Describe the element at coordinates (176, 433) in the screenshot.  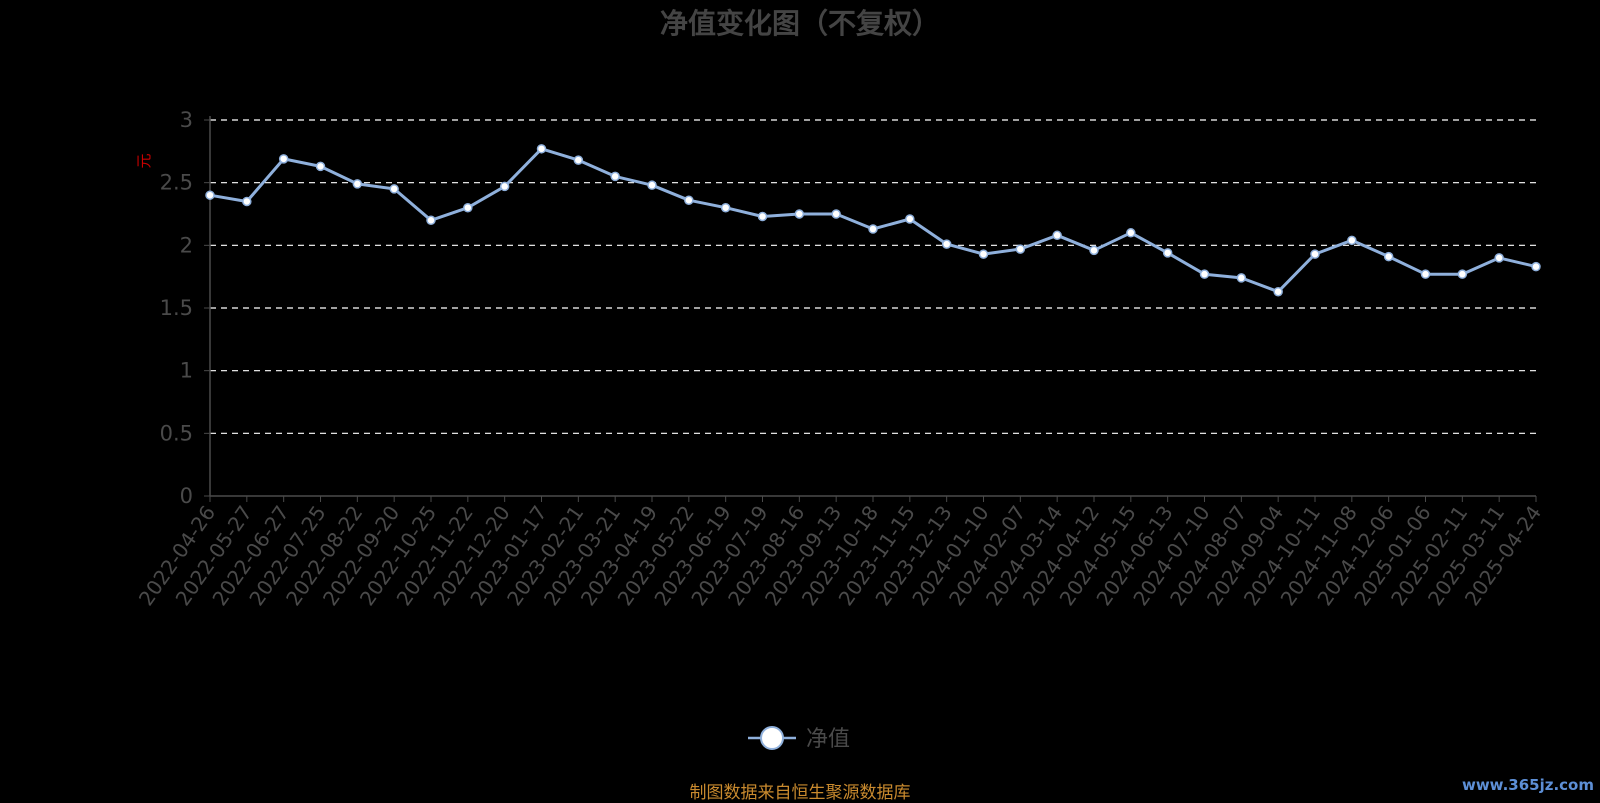
I see `y-tick-label: 0.5` at that location.